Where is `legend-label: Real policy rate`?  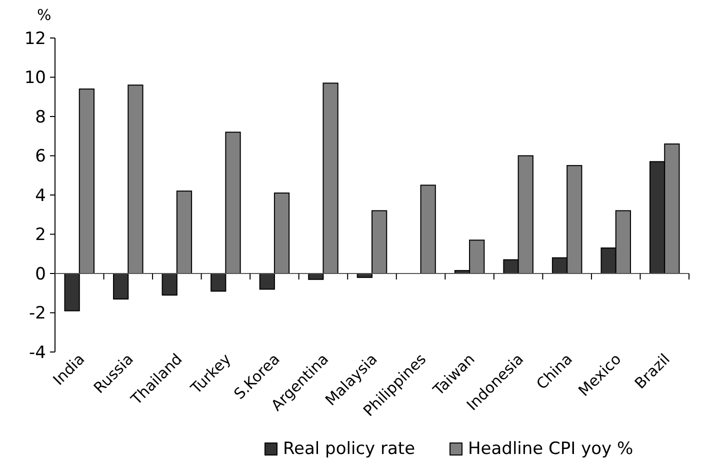
legend-label: Real policy rate is located at coordinates (349, 449).